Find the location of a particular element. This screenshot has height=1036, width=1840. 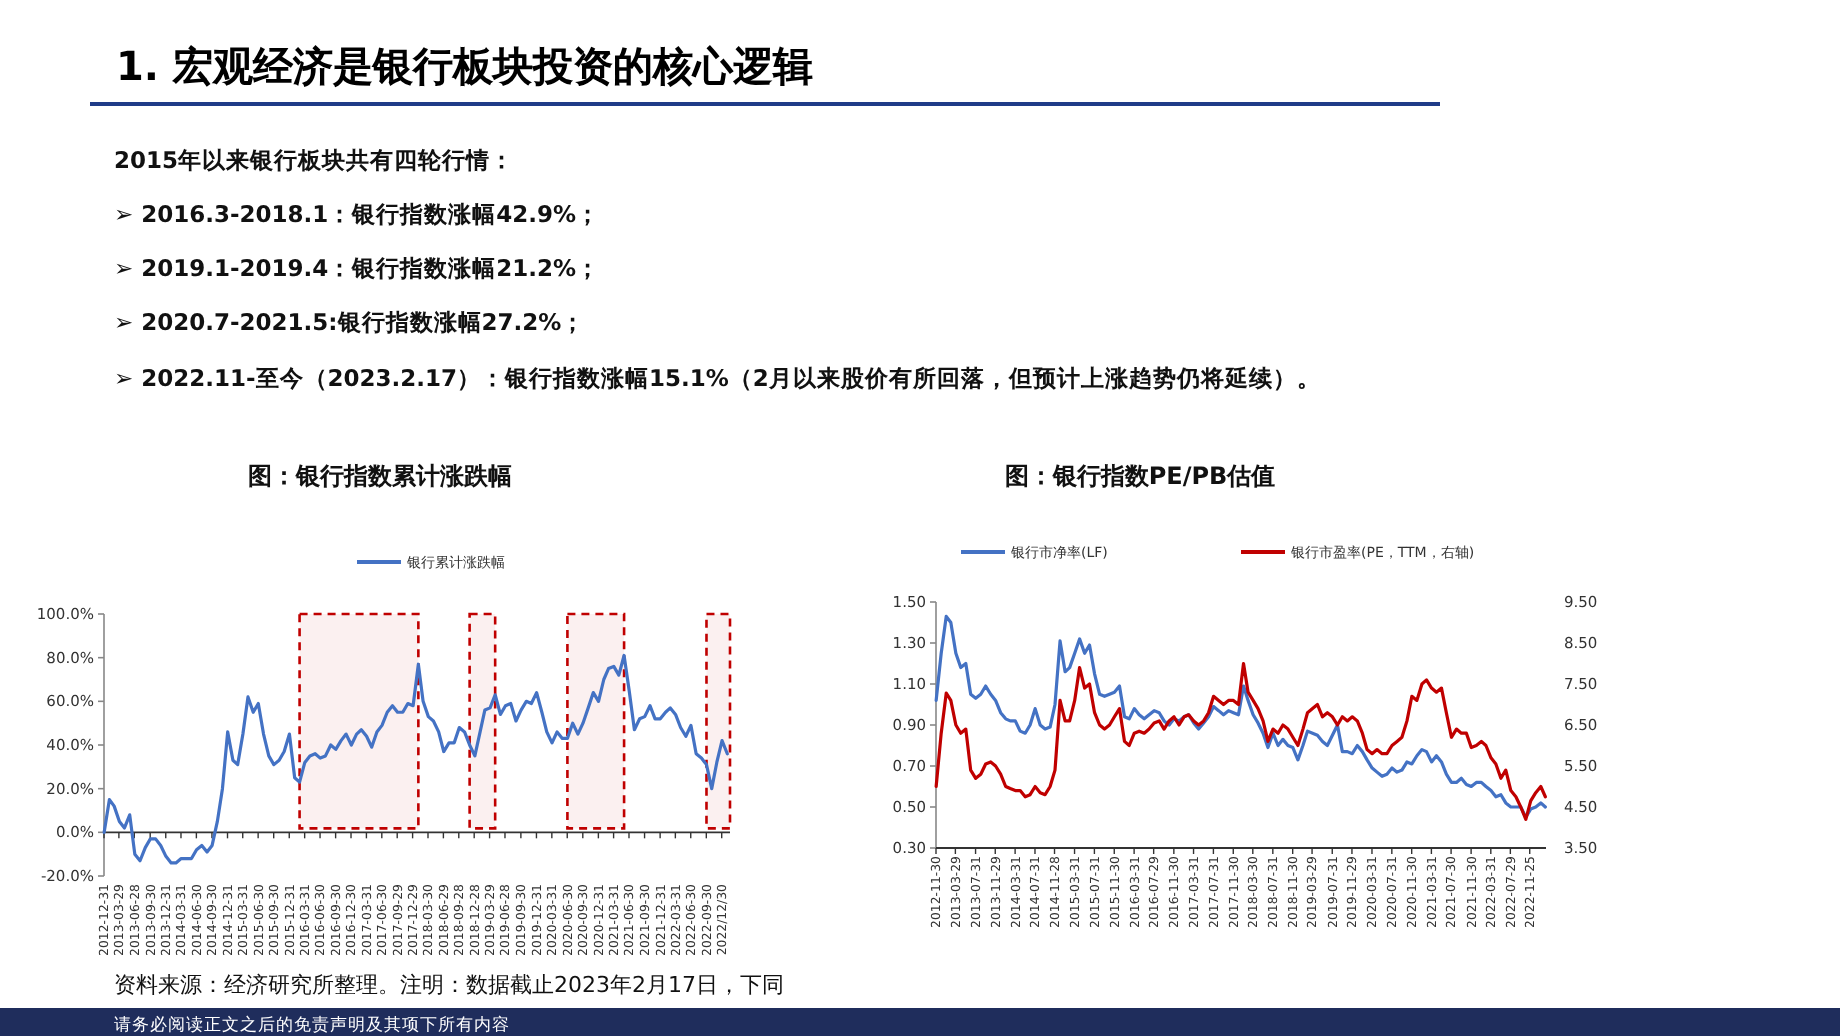

text: 2015年以来银行板块共有四轮行情： is located at coordinates (314, 160).